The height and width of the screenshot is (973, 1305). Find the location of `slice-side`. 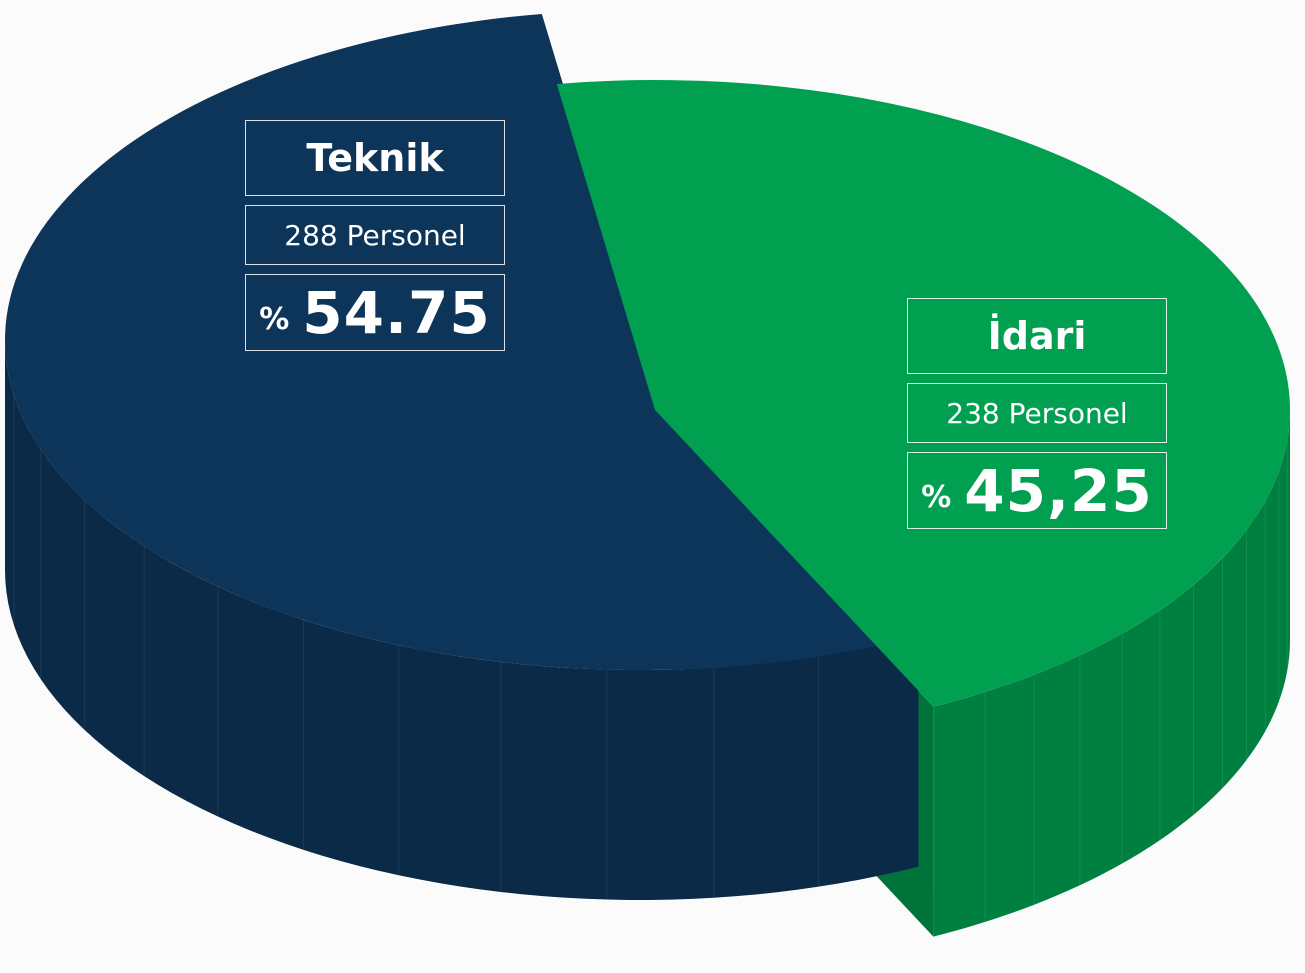

slice-side is located at coordinates (1111, 673).